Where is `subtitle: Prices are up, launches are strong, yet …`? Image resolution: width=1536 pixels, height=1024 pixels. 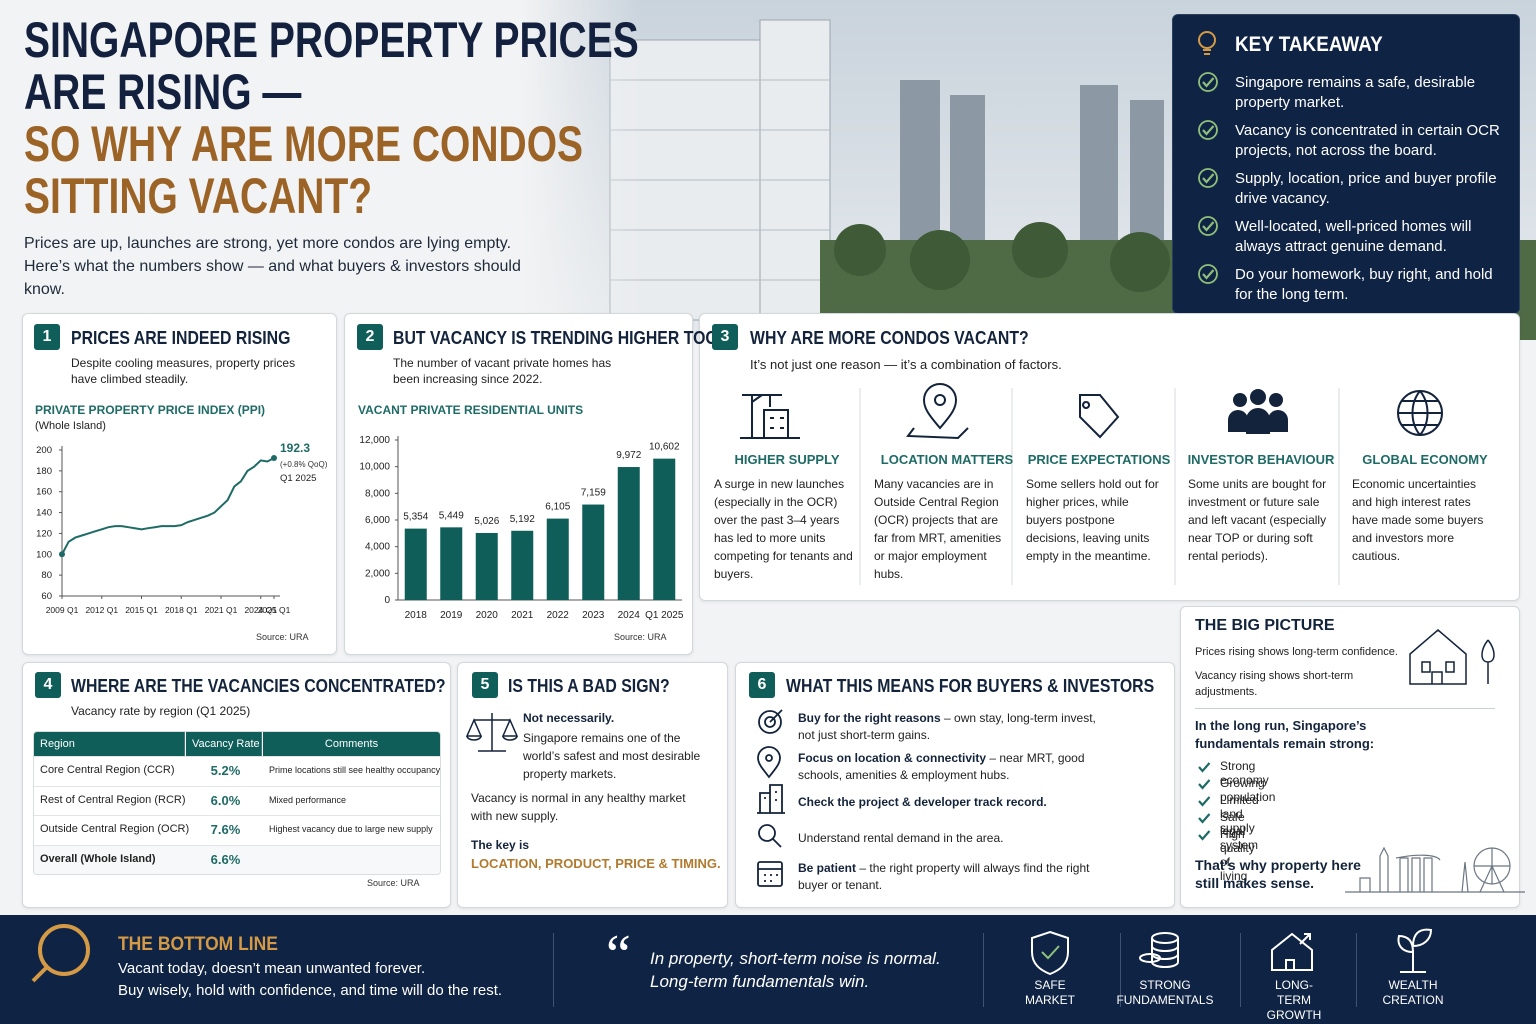
subtitle: Prices are up, launches are strong, yet … is located at coordinates (272, 266).